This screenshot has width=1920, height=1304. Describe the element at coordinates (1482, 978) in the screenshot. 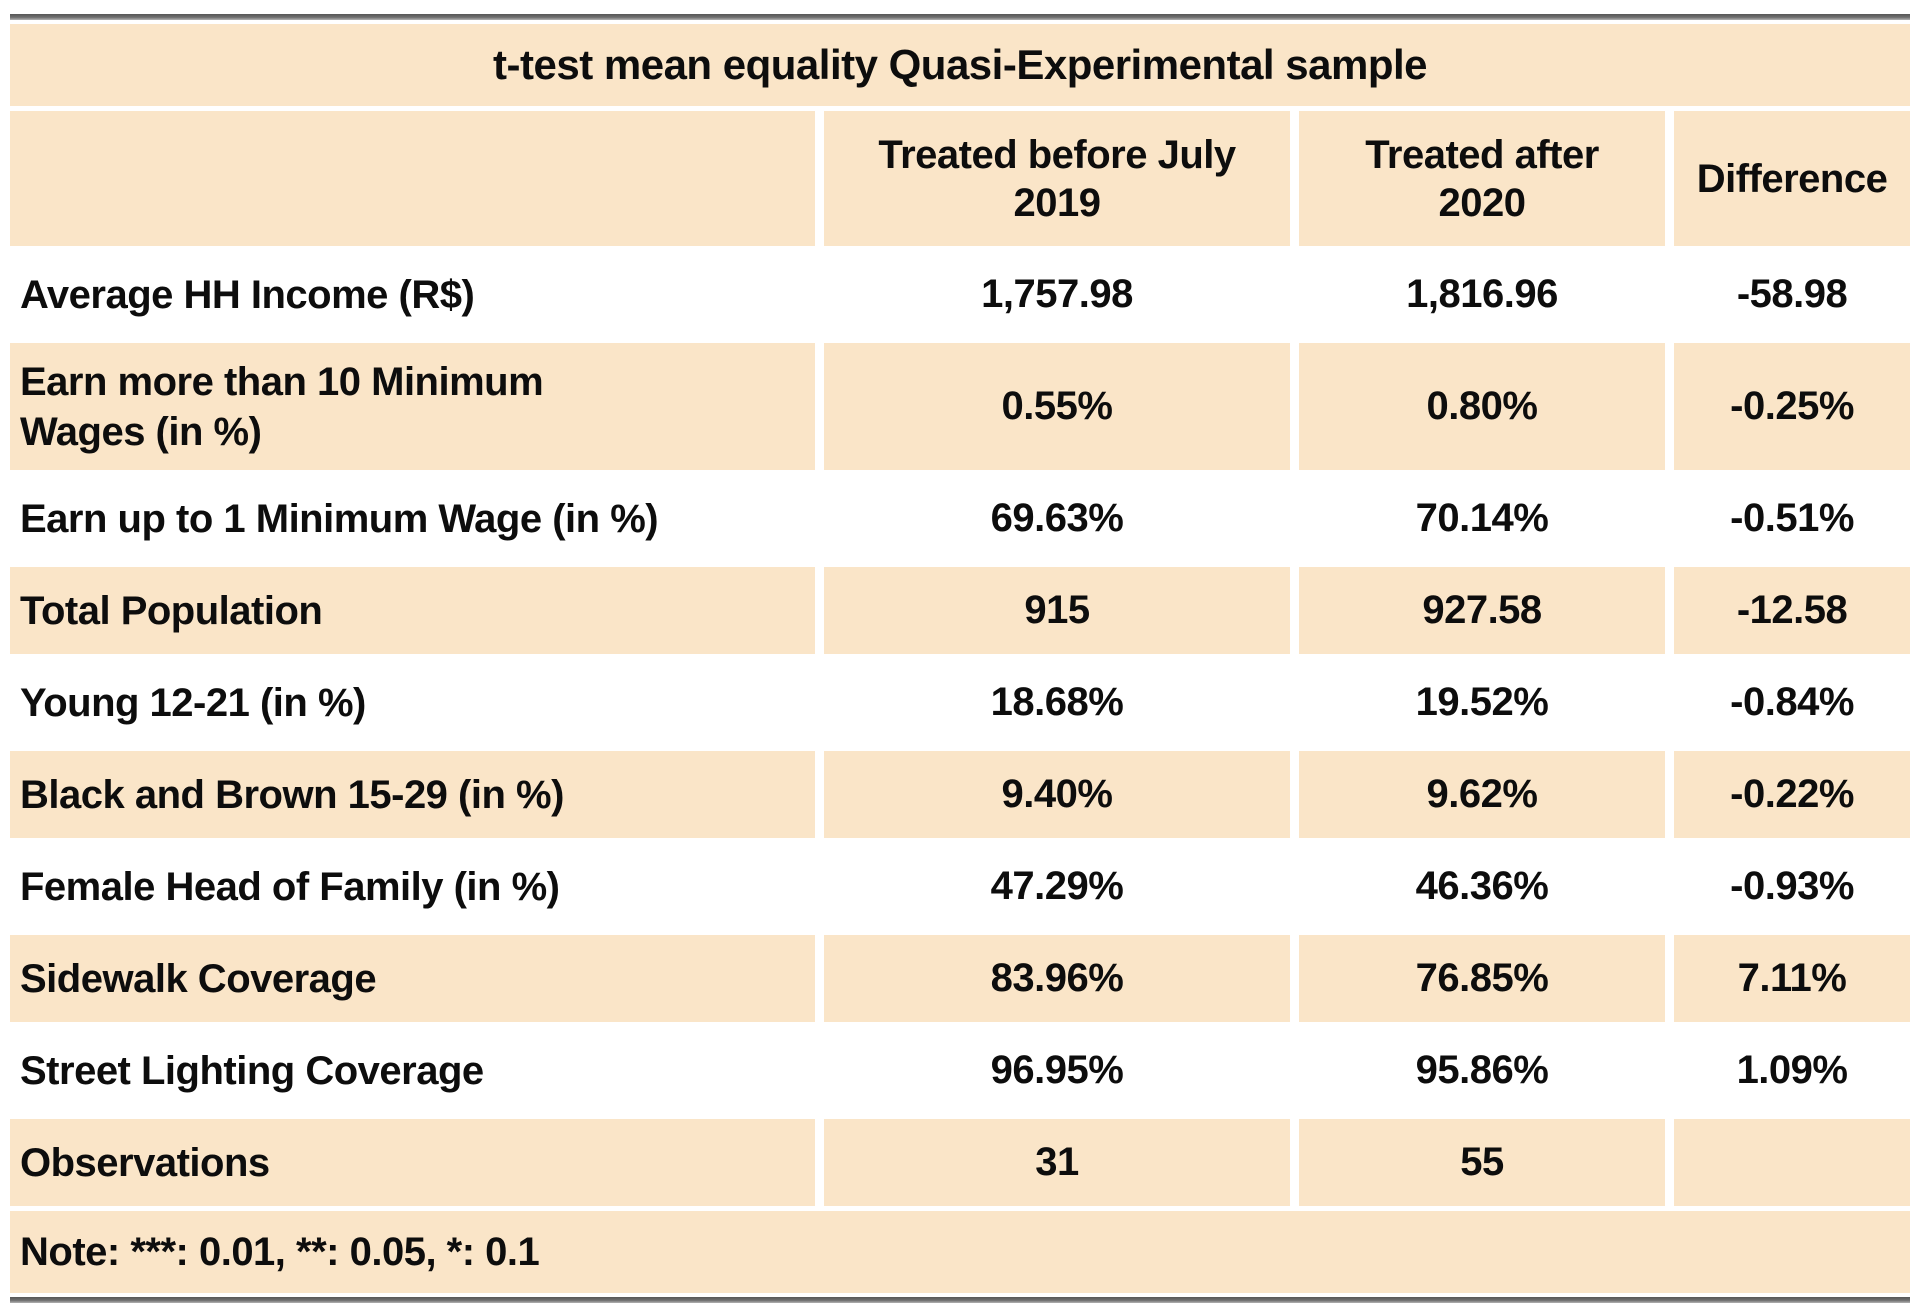

I see `cell-after: 76.85%` at that location.